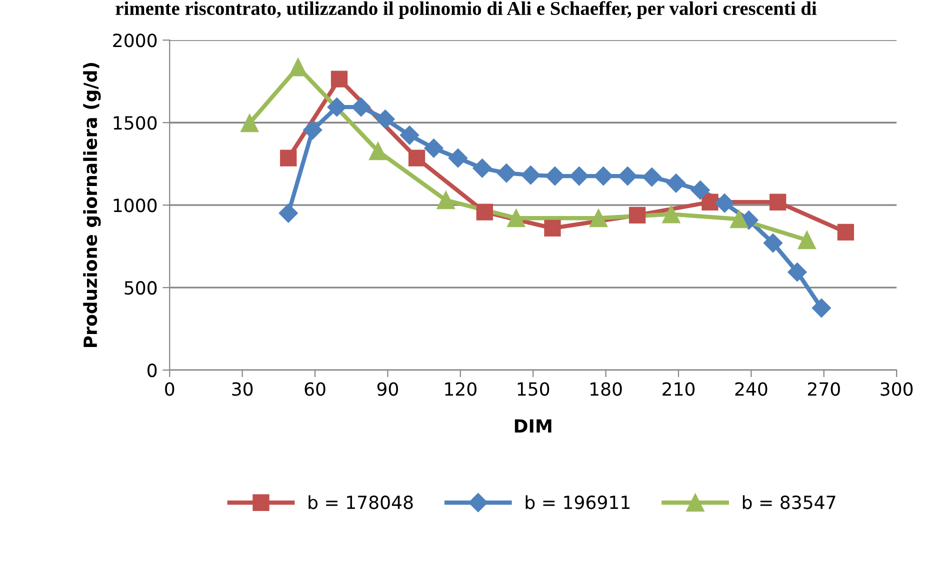  Describe the element at coordinates (169, 389) in the screenshot. I see `x-tick-label: 0` at that location.